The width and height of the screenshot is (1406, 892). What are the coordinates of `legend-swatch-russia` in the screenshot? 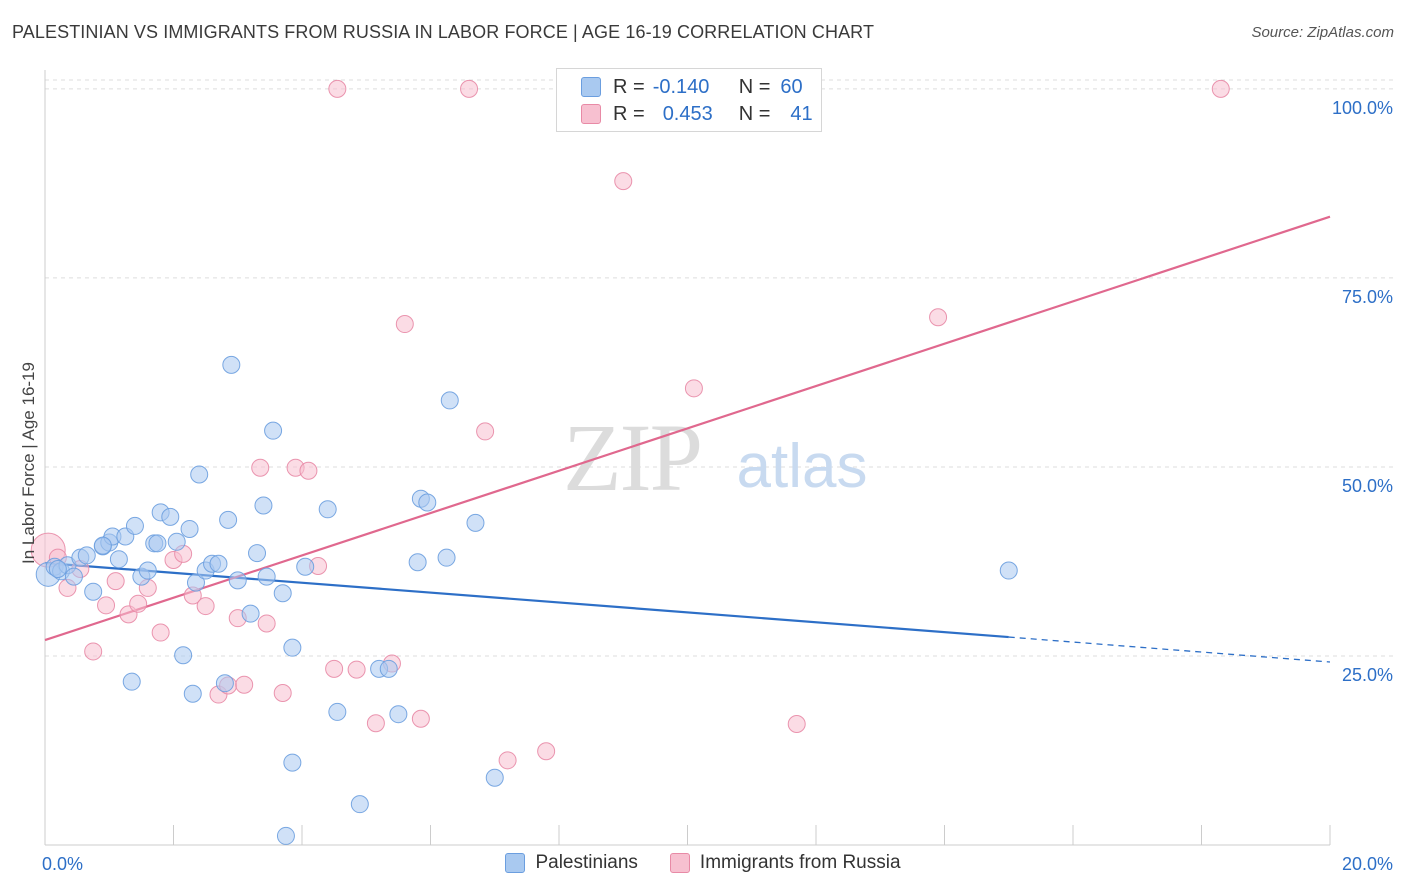 It's located at (591, 114).